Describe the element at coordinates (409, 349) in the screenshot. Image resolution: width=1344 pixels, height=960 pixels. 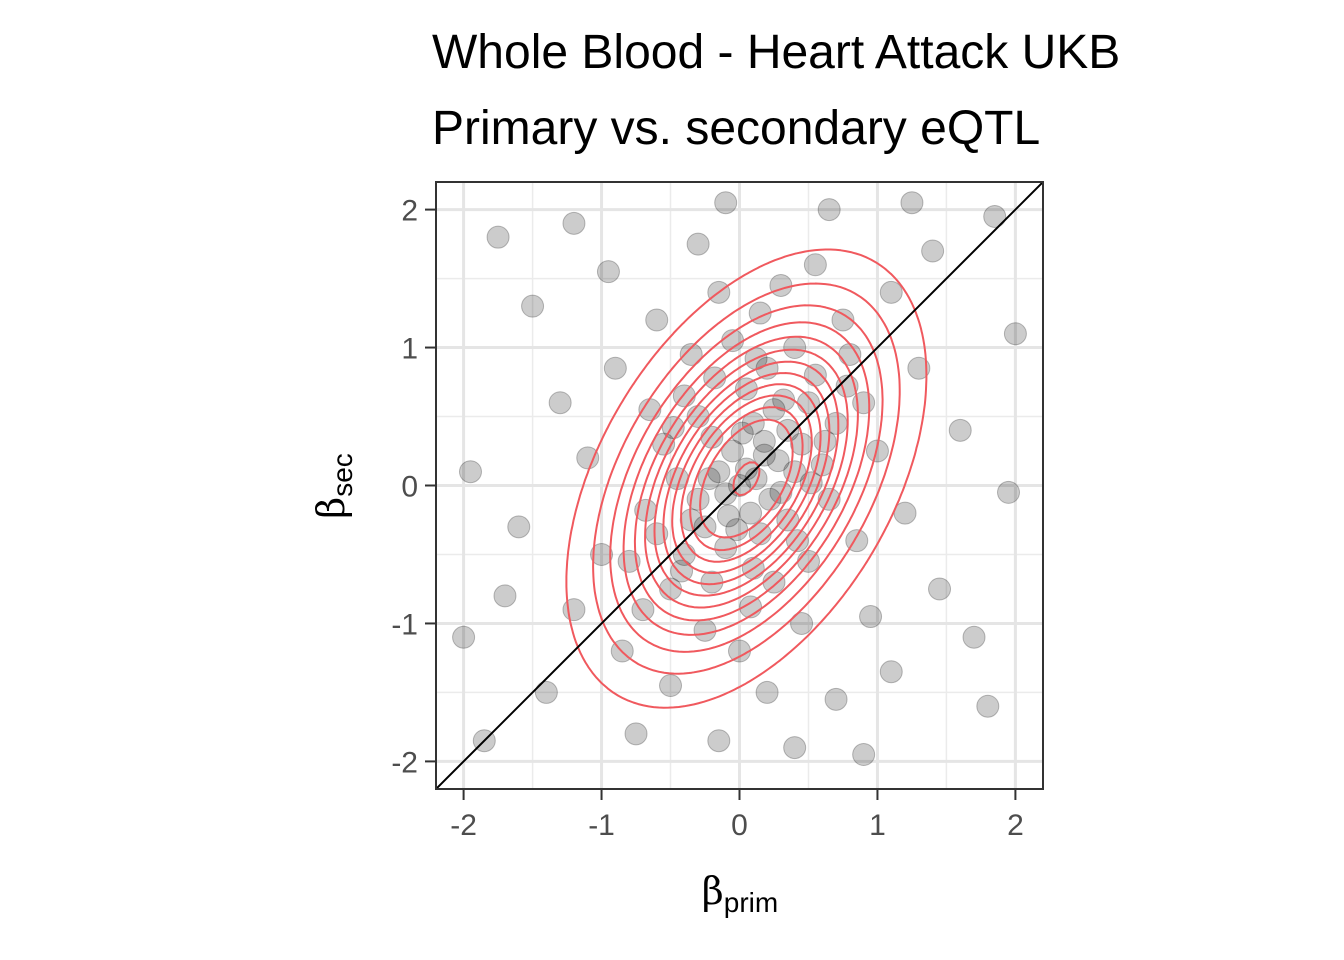
I see `y-tick-label: 1` at that location.